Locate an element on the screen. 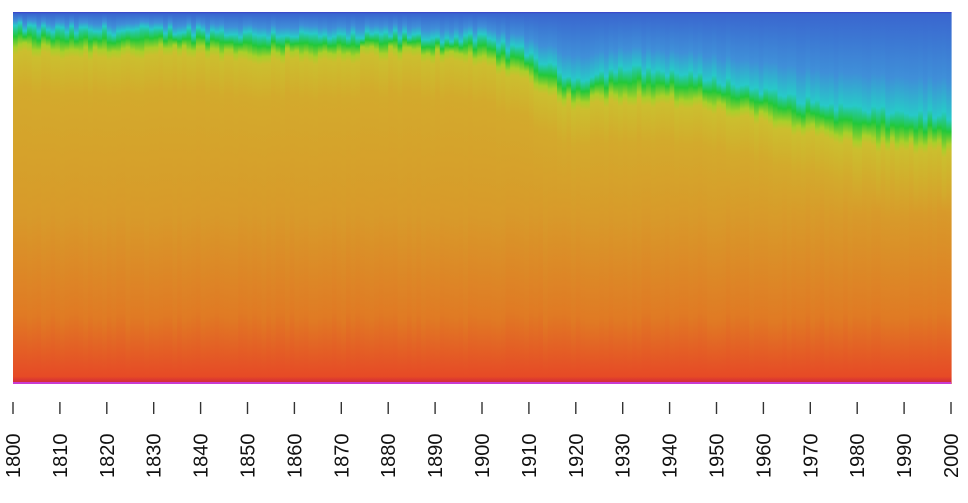  x-tick-label: 1950 is located at coordinates (718, 456).